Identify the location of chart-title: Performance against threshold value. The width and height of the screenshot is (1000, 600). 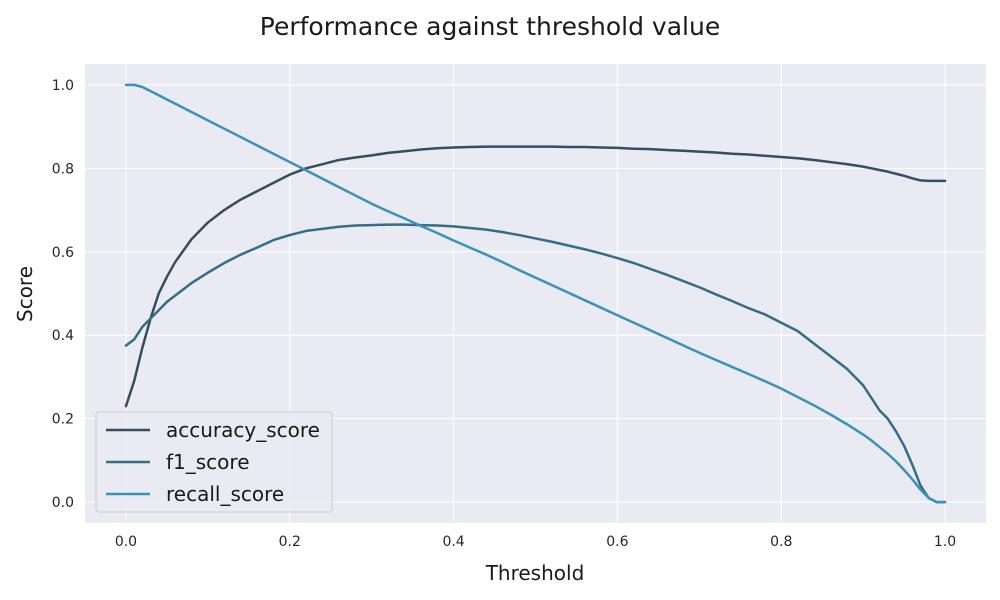
(490, 26).